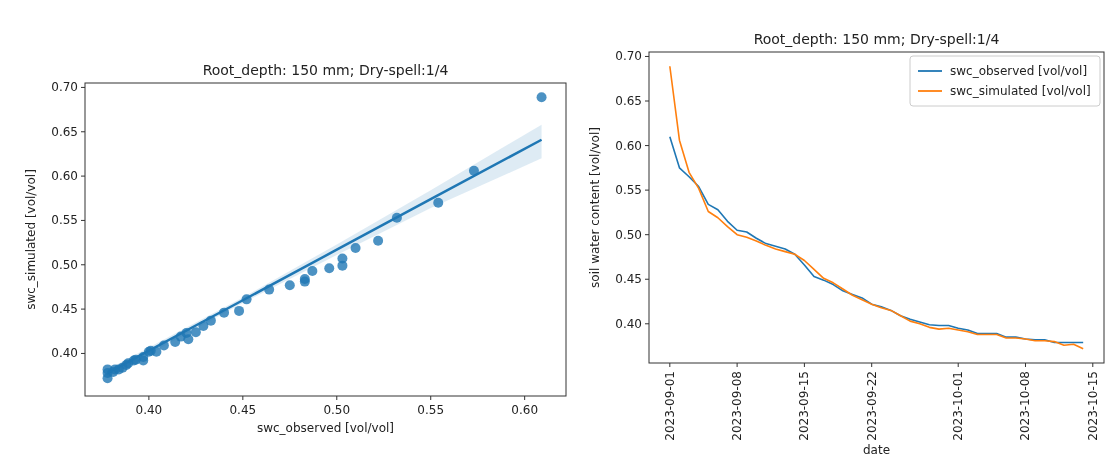 The width and height of the screenshot is (1112, 465). I want to click on legend-label: swc_simulated [vol/vol], so click(1020, 91).